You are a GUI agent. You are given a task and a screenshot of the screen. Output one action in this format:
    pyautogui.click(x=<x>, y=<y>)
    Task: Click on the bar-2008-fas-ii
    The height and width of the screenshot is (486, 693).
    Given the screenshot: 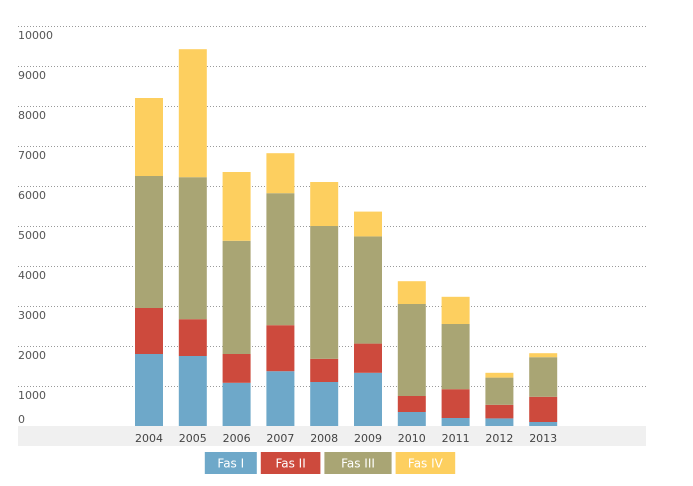 What is the action you would take?
    pyautogui.click(x=324, y=370)
    